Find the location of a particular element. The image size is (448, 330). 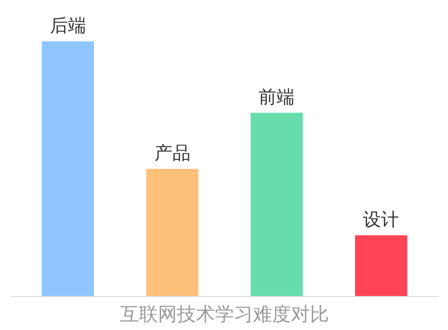

x-tick-label: 设计 is located at coordinates (381, 219).